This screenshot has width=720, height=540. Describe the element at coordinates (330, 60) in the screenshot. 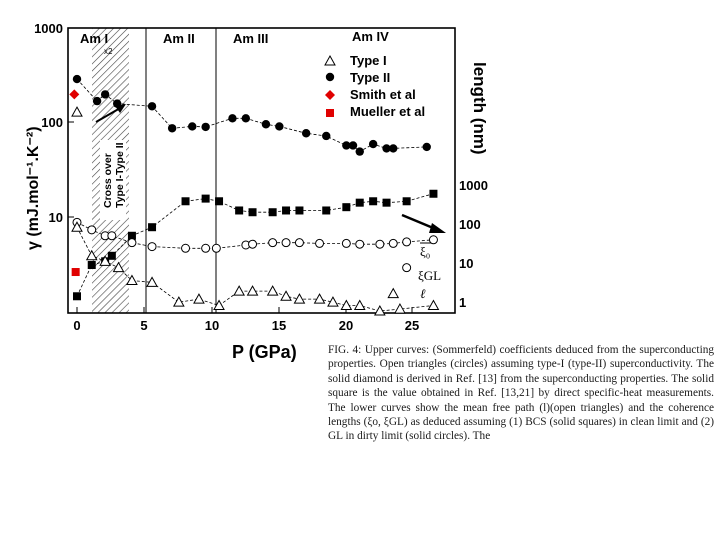

I see `legend-marker-type-i` at that location.